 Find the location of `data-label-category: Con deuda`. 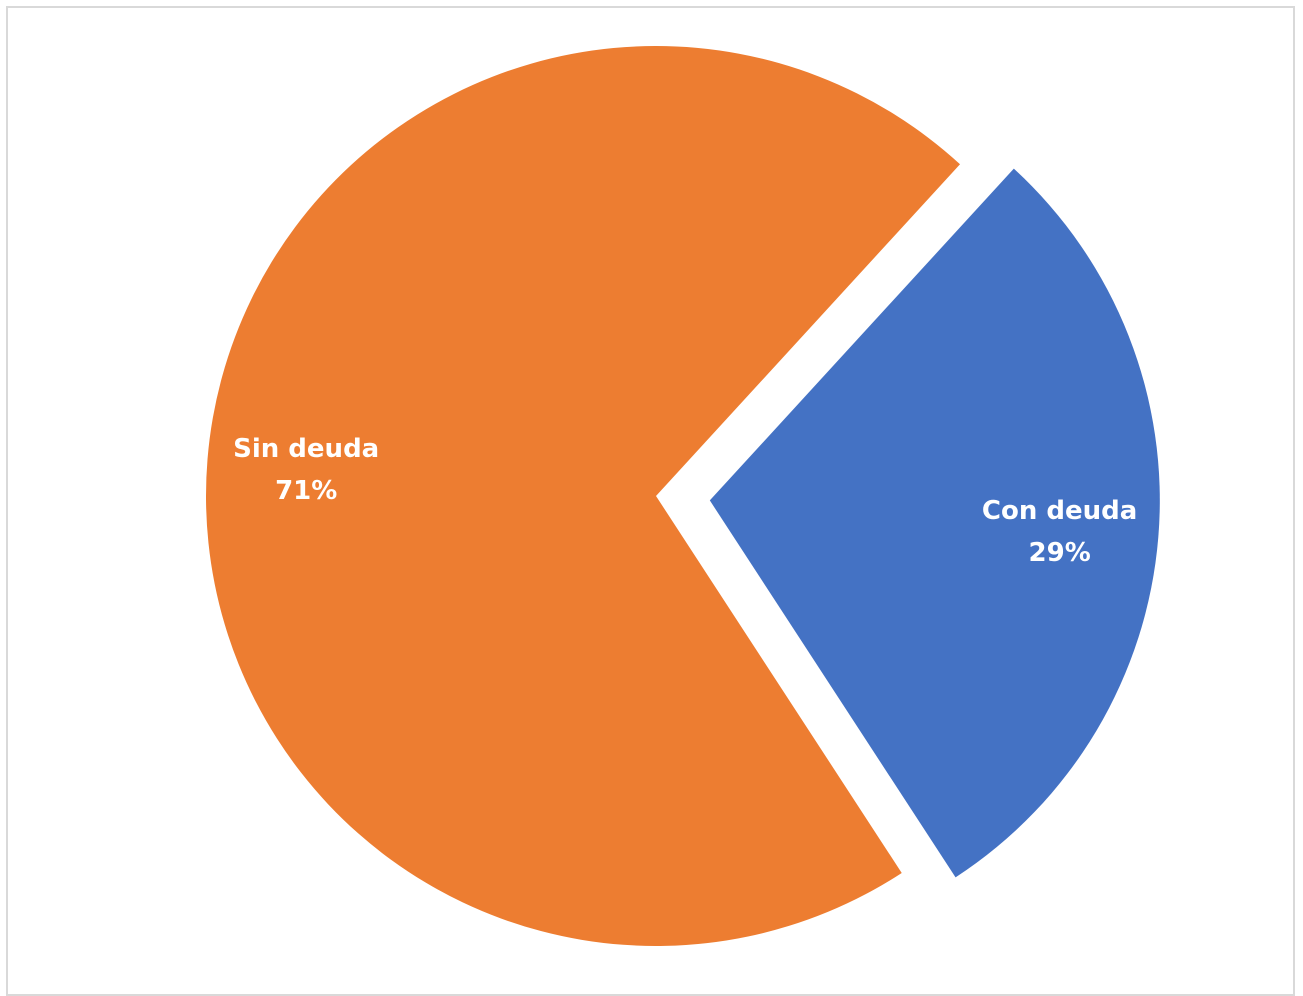

data-label-category: Con deuda is located at coordinates (1059, 511).